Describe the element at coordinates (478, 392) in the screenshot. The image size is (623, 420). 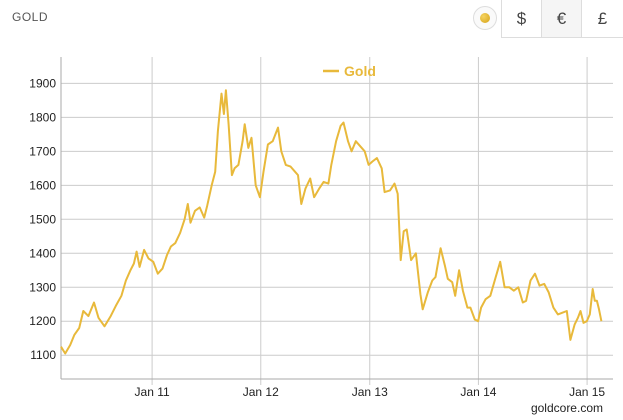
I see `x-tick-label: Jan 14` at that location.